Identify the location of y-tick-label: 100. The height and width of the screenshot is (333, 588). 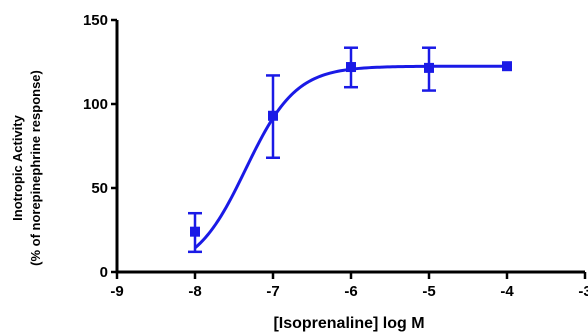
(95, 104).